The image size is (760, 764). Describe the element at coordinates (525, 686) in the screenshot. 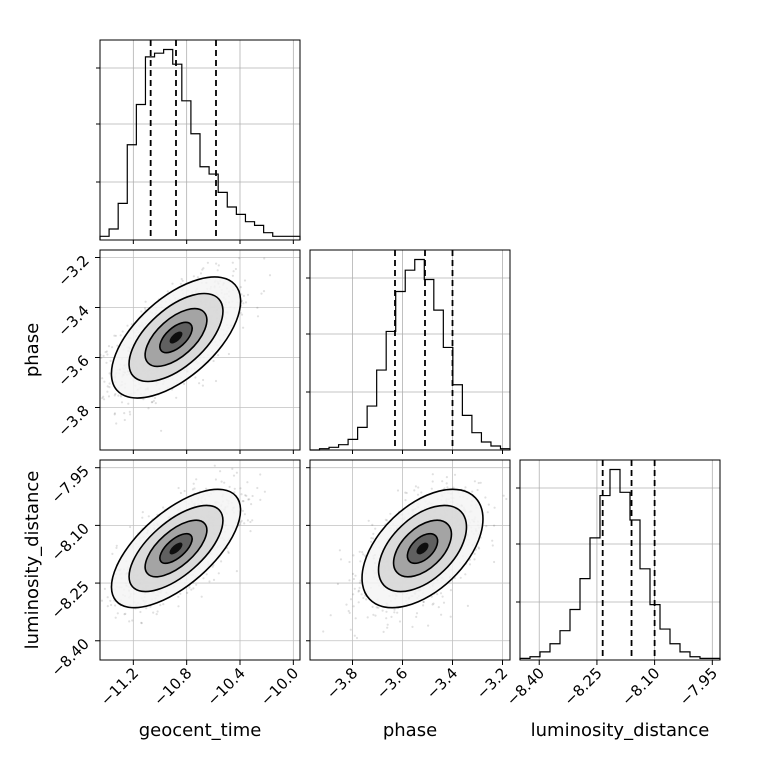

I see `xtick-label-luminosity_distance-0: −8.40` at that location.